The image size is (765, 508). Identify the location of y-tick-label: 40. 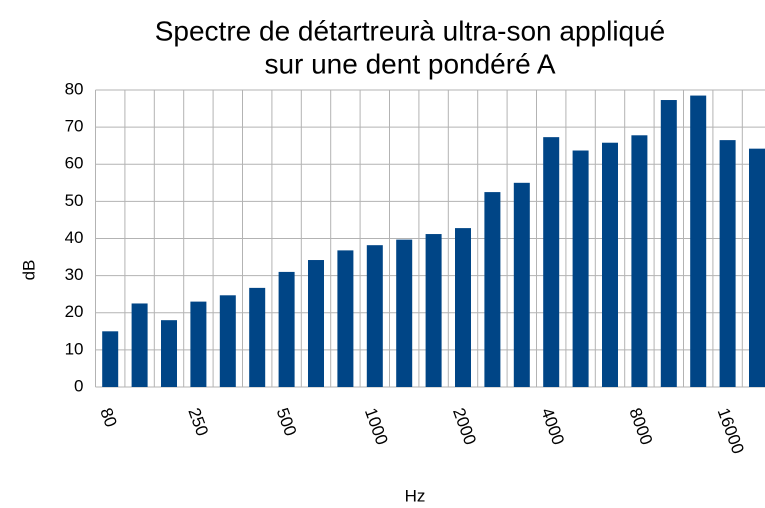
(74, 237).